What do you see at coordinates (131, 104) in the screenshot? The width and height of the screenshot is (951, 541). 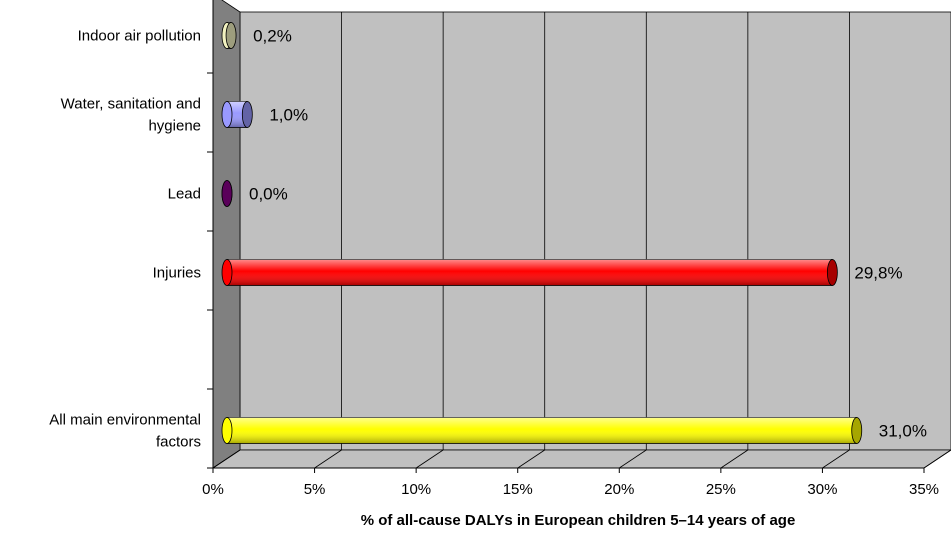 I see `category-label: Water, sanitation and` at bounding box center [131, 104].